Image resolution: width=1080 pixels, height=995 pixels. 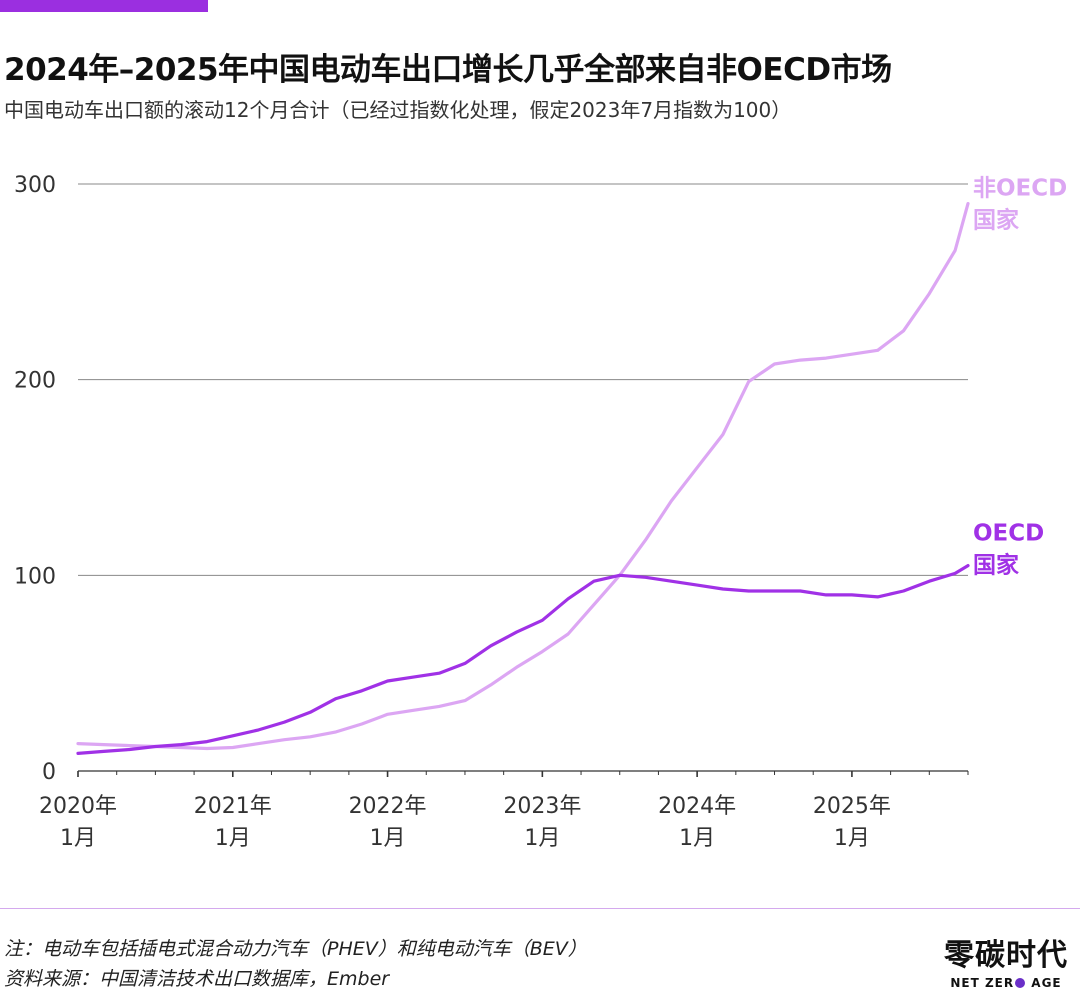 What do you see at coordinates (448, 70) in the screenshot?
I see `chart-title: 2024年–2025年中国电动车出口增长几乎全部来自非OECD市场` at bounding box center [448, 70].